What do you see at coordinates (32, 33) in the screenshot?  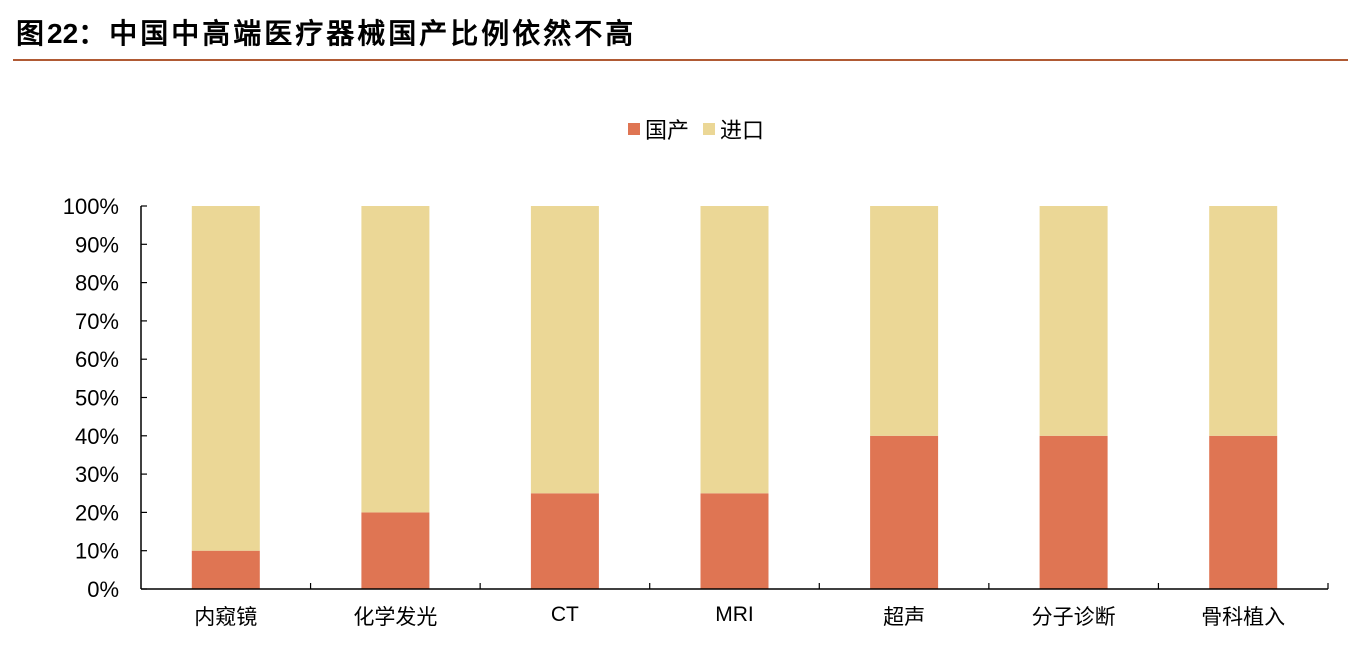 I see `figure-prefix: 图` at bounding box center [32, 33].